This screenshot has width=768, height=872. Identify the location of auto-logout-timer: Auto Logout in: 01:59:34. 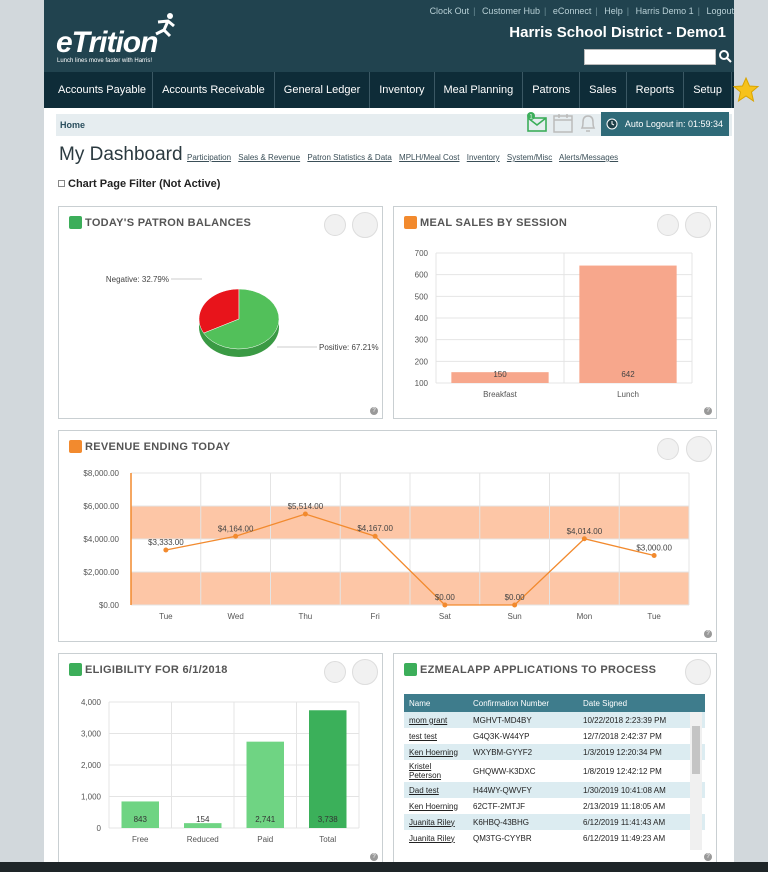
(664, 124).